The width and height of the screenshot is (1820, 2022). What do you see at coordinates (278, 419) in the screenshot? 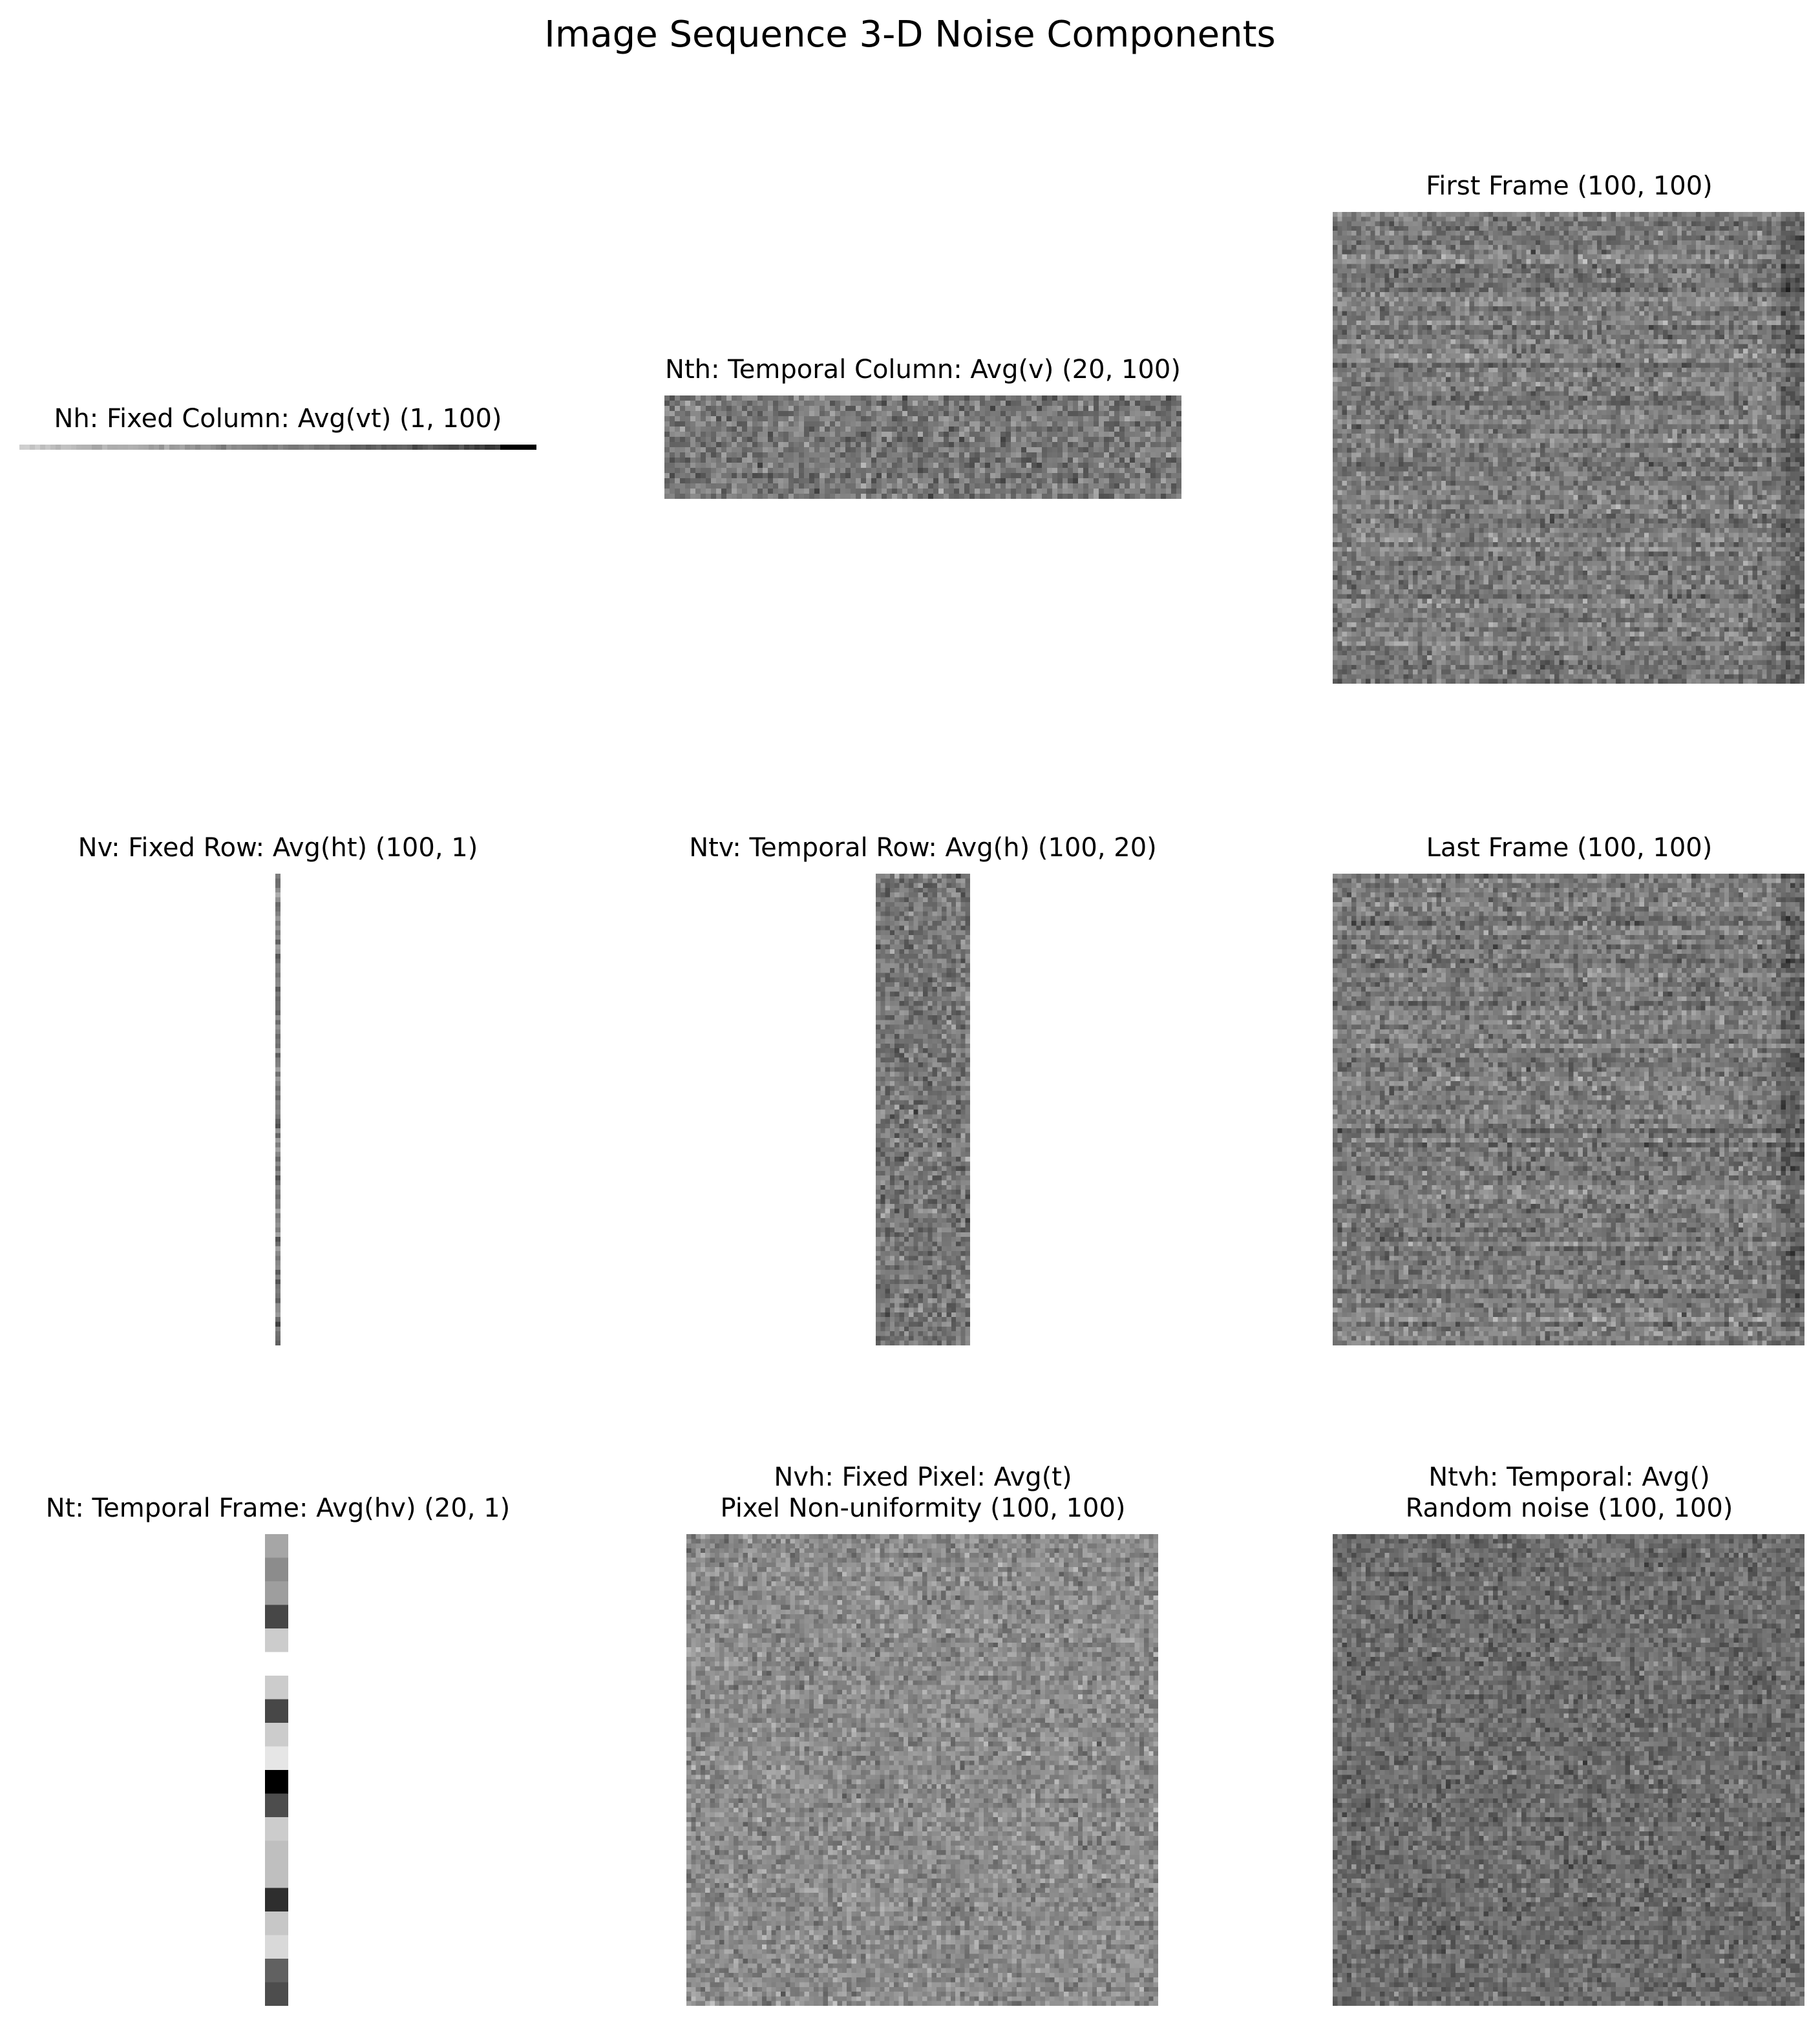
I see `panel-title-nh-line-1: Nh: Fixed Column: Avg(vt) (1, 100)` at bounding box center [278, 419].